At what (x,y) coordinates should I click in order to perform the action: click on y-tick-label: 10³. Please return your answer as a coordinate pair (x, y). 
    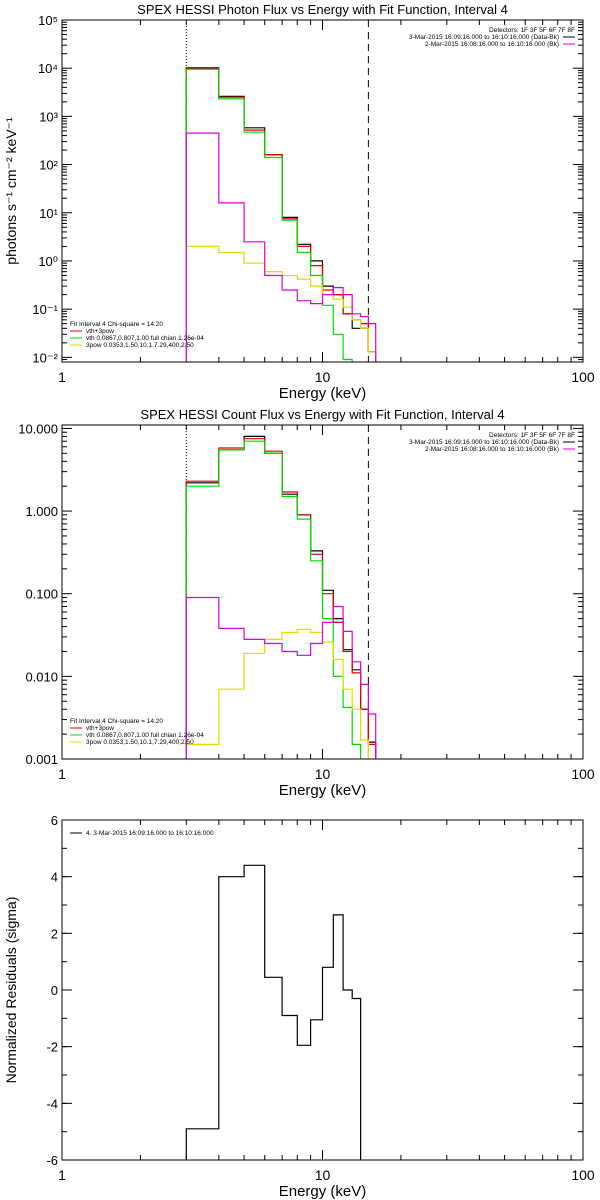
    Looking at the image, I should click on (48, 116).